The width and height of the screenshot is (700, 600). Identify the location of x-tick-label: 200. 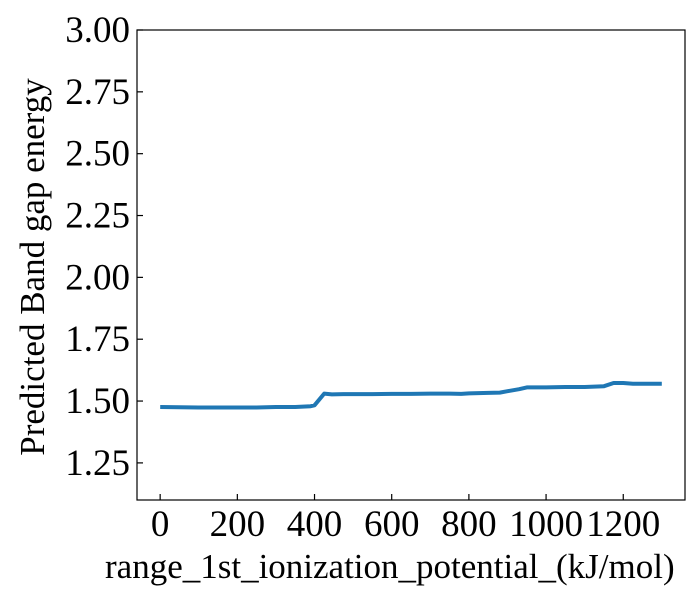
(238, 524).